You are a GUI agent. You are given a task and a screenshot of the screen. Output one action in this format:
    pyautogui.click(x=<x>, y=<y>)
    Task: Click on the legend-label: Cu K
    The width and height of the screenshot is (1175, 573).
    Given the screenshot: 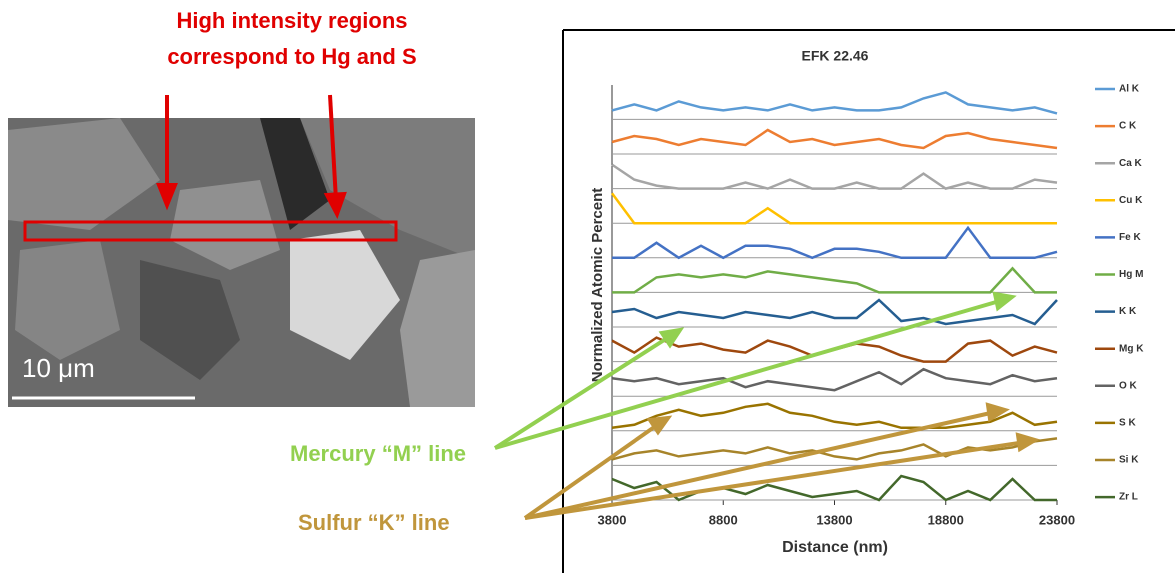 What is the action you would take?
    pyautogui.click(x=1131, y=200)
    